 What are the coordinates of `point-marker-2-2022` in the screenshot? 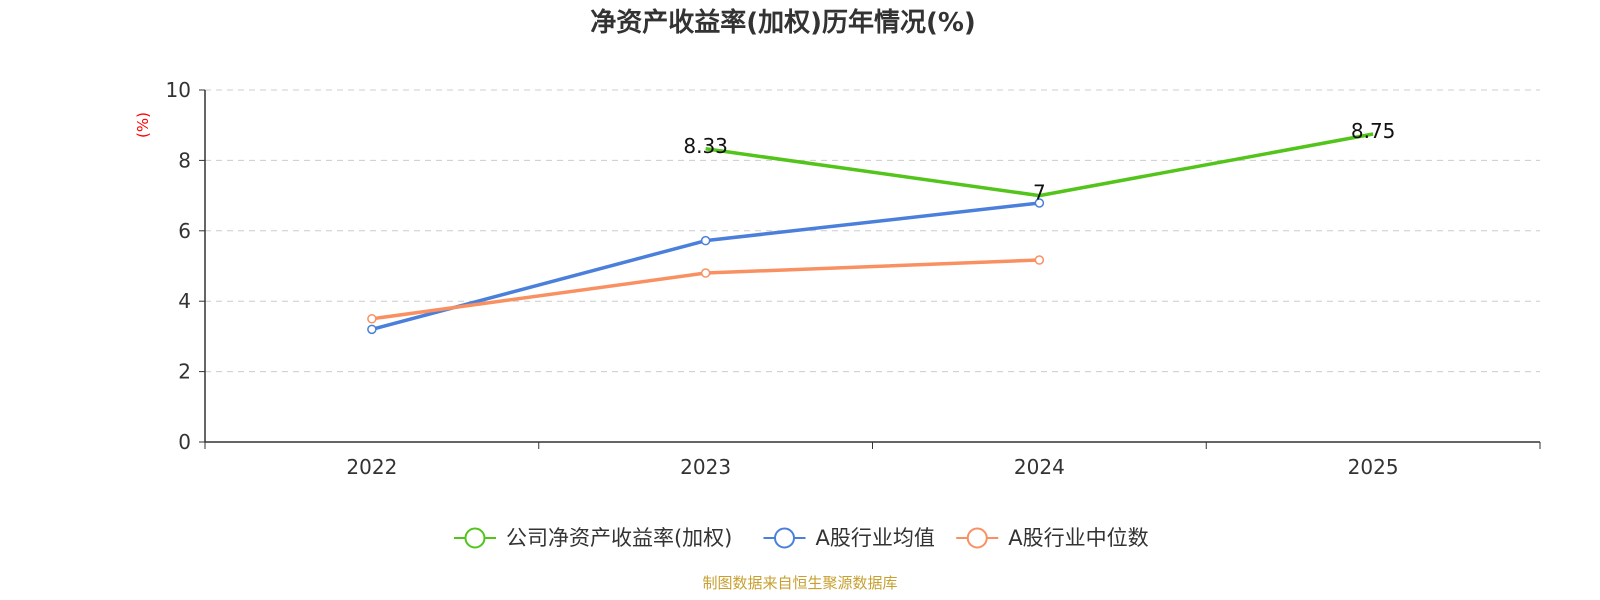 It's located at (372, 319).